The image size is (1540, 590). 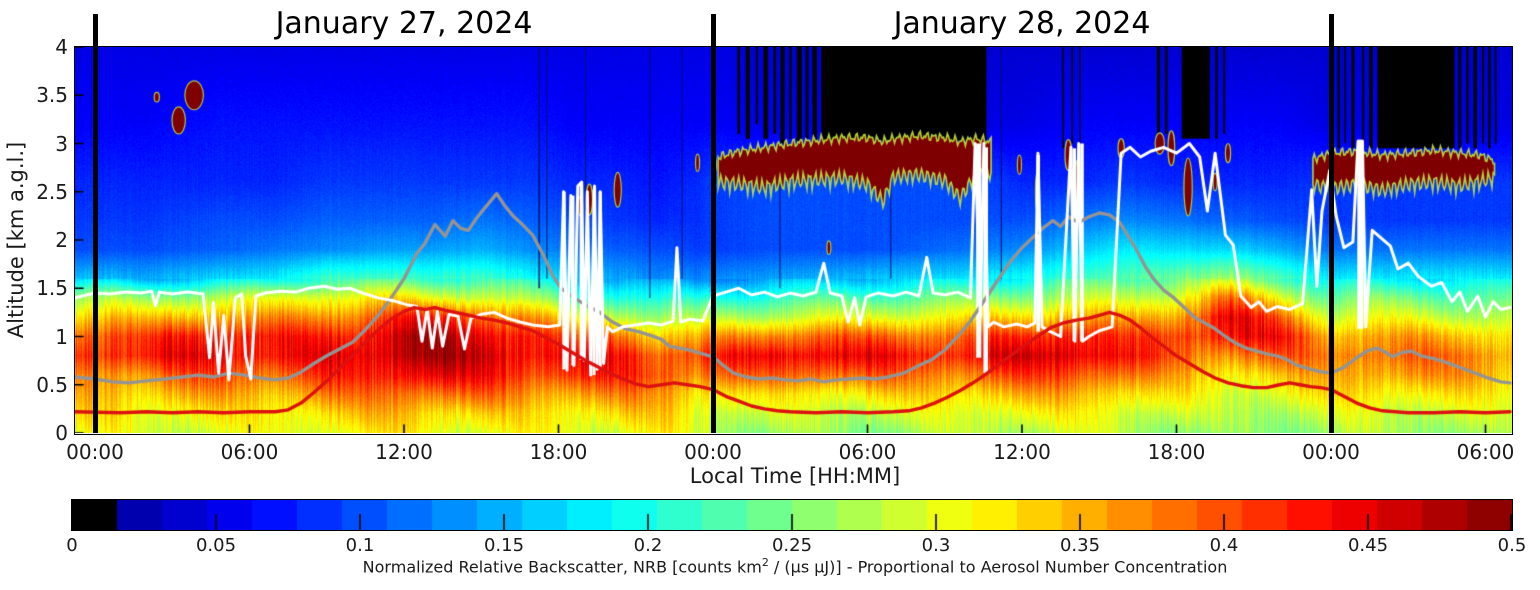 What do you see at coordinates (1224, 545) in the screenshot?
I see `colorbar-tick-label: 0.4` at bounding box center [1224, 545].